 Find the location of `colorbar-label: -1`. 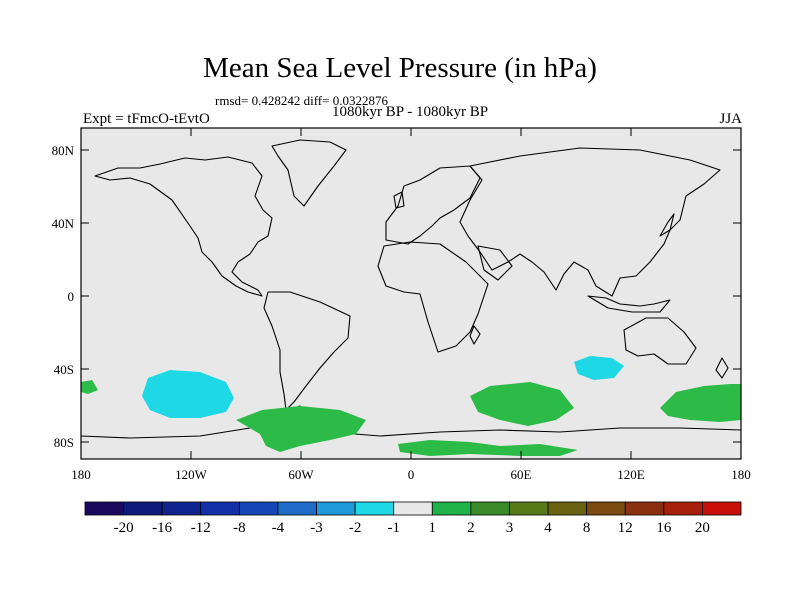

colorbar-label: -1 is located at coordinates (393, 528).